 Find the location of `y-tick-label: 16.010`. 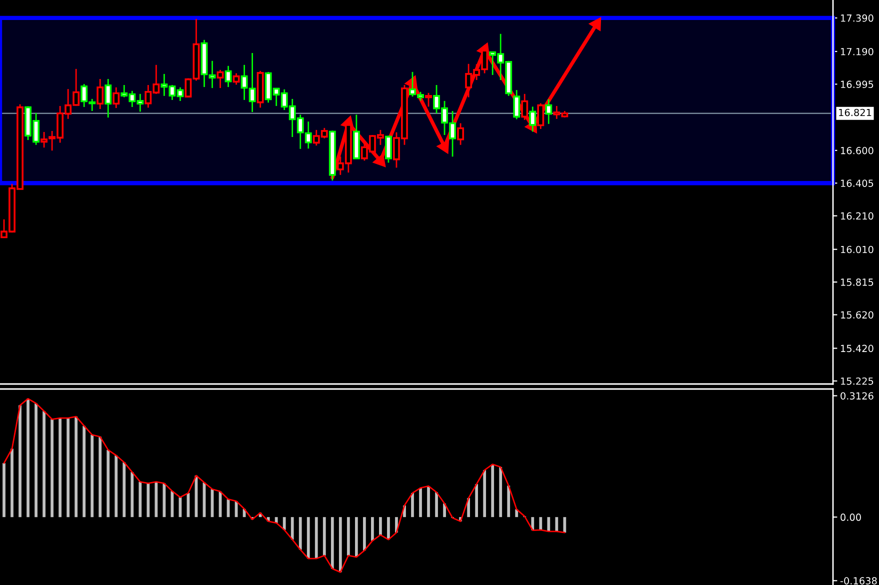

y-tick-label: 16.010 is located at coordinates (857, 250).